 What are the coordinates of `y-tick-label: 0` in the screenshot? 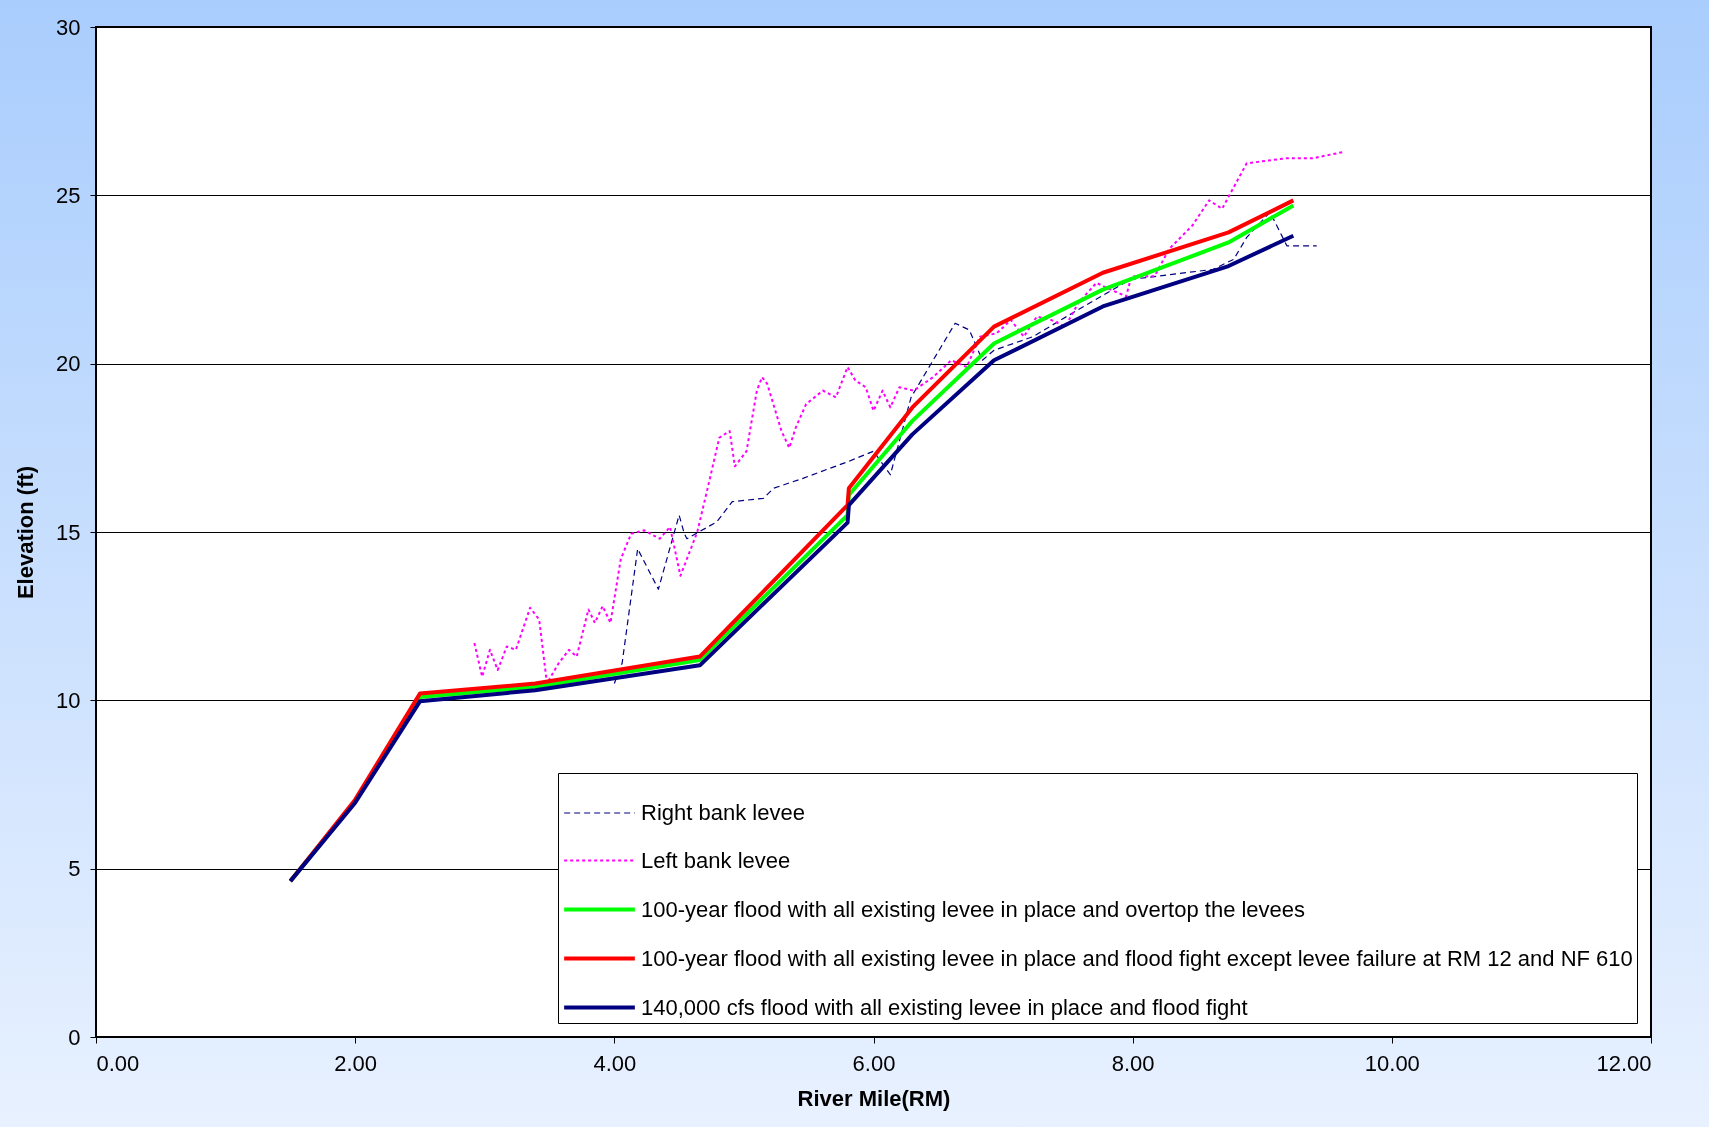 It's located at (74, 1037).